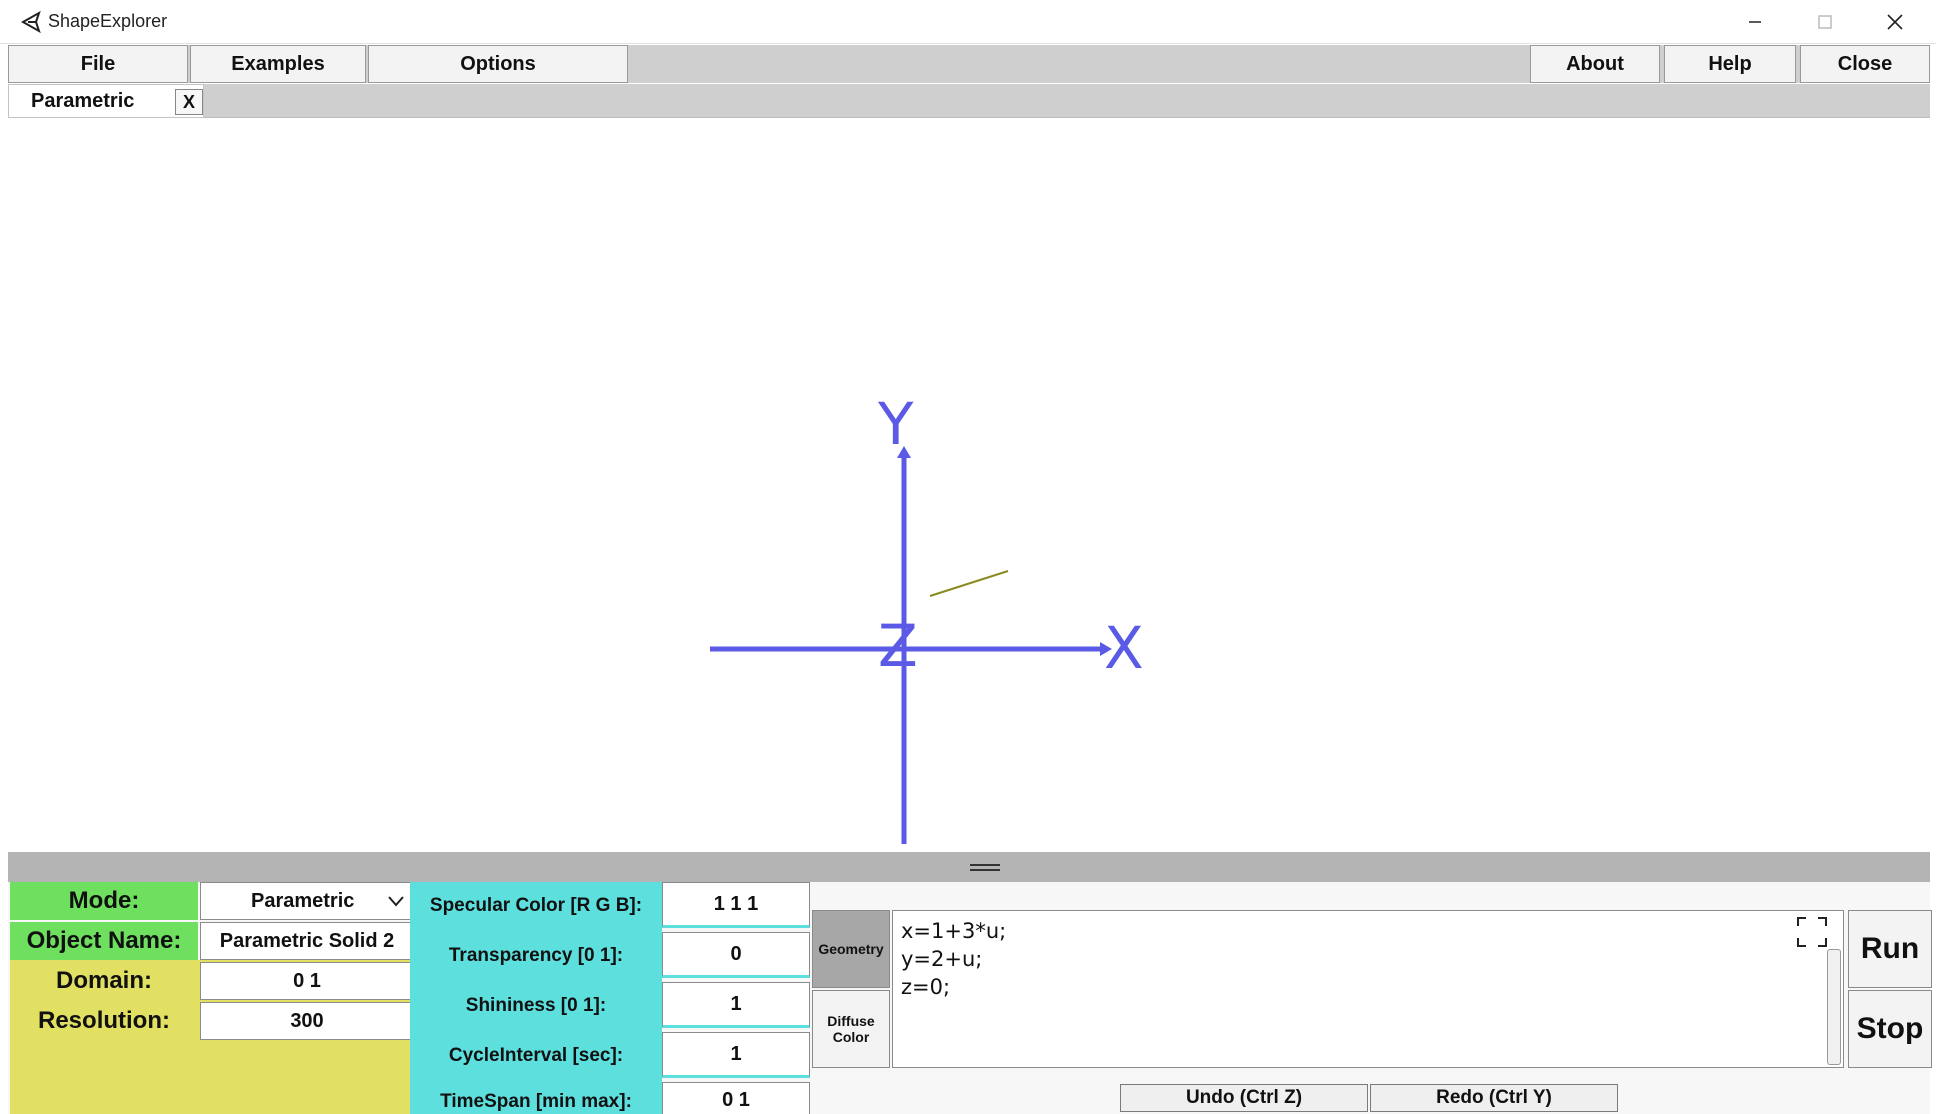 This screenshot has height=1114, width=1936. What do you see at coordinates (83, 101) in the screenshot?
I see `tab-label: Parametric` at bounding box center [83, 101].